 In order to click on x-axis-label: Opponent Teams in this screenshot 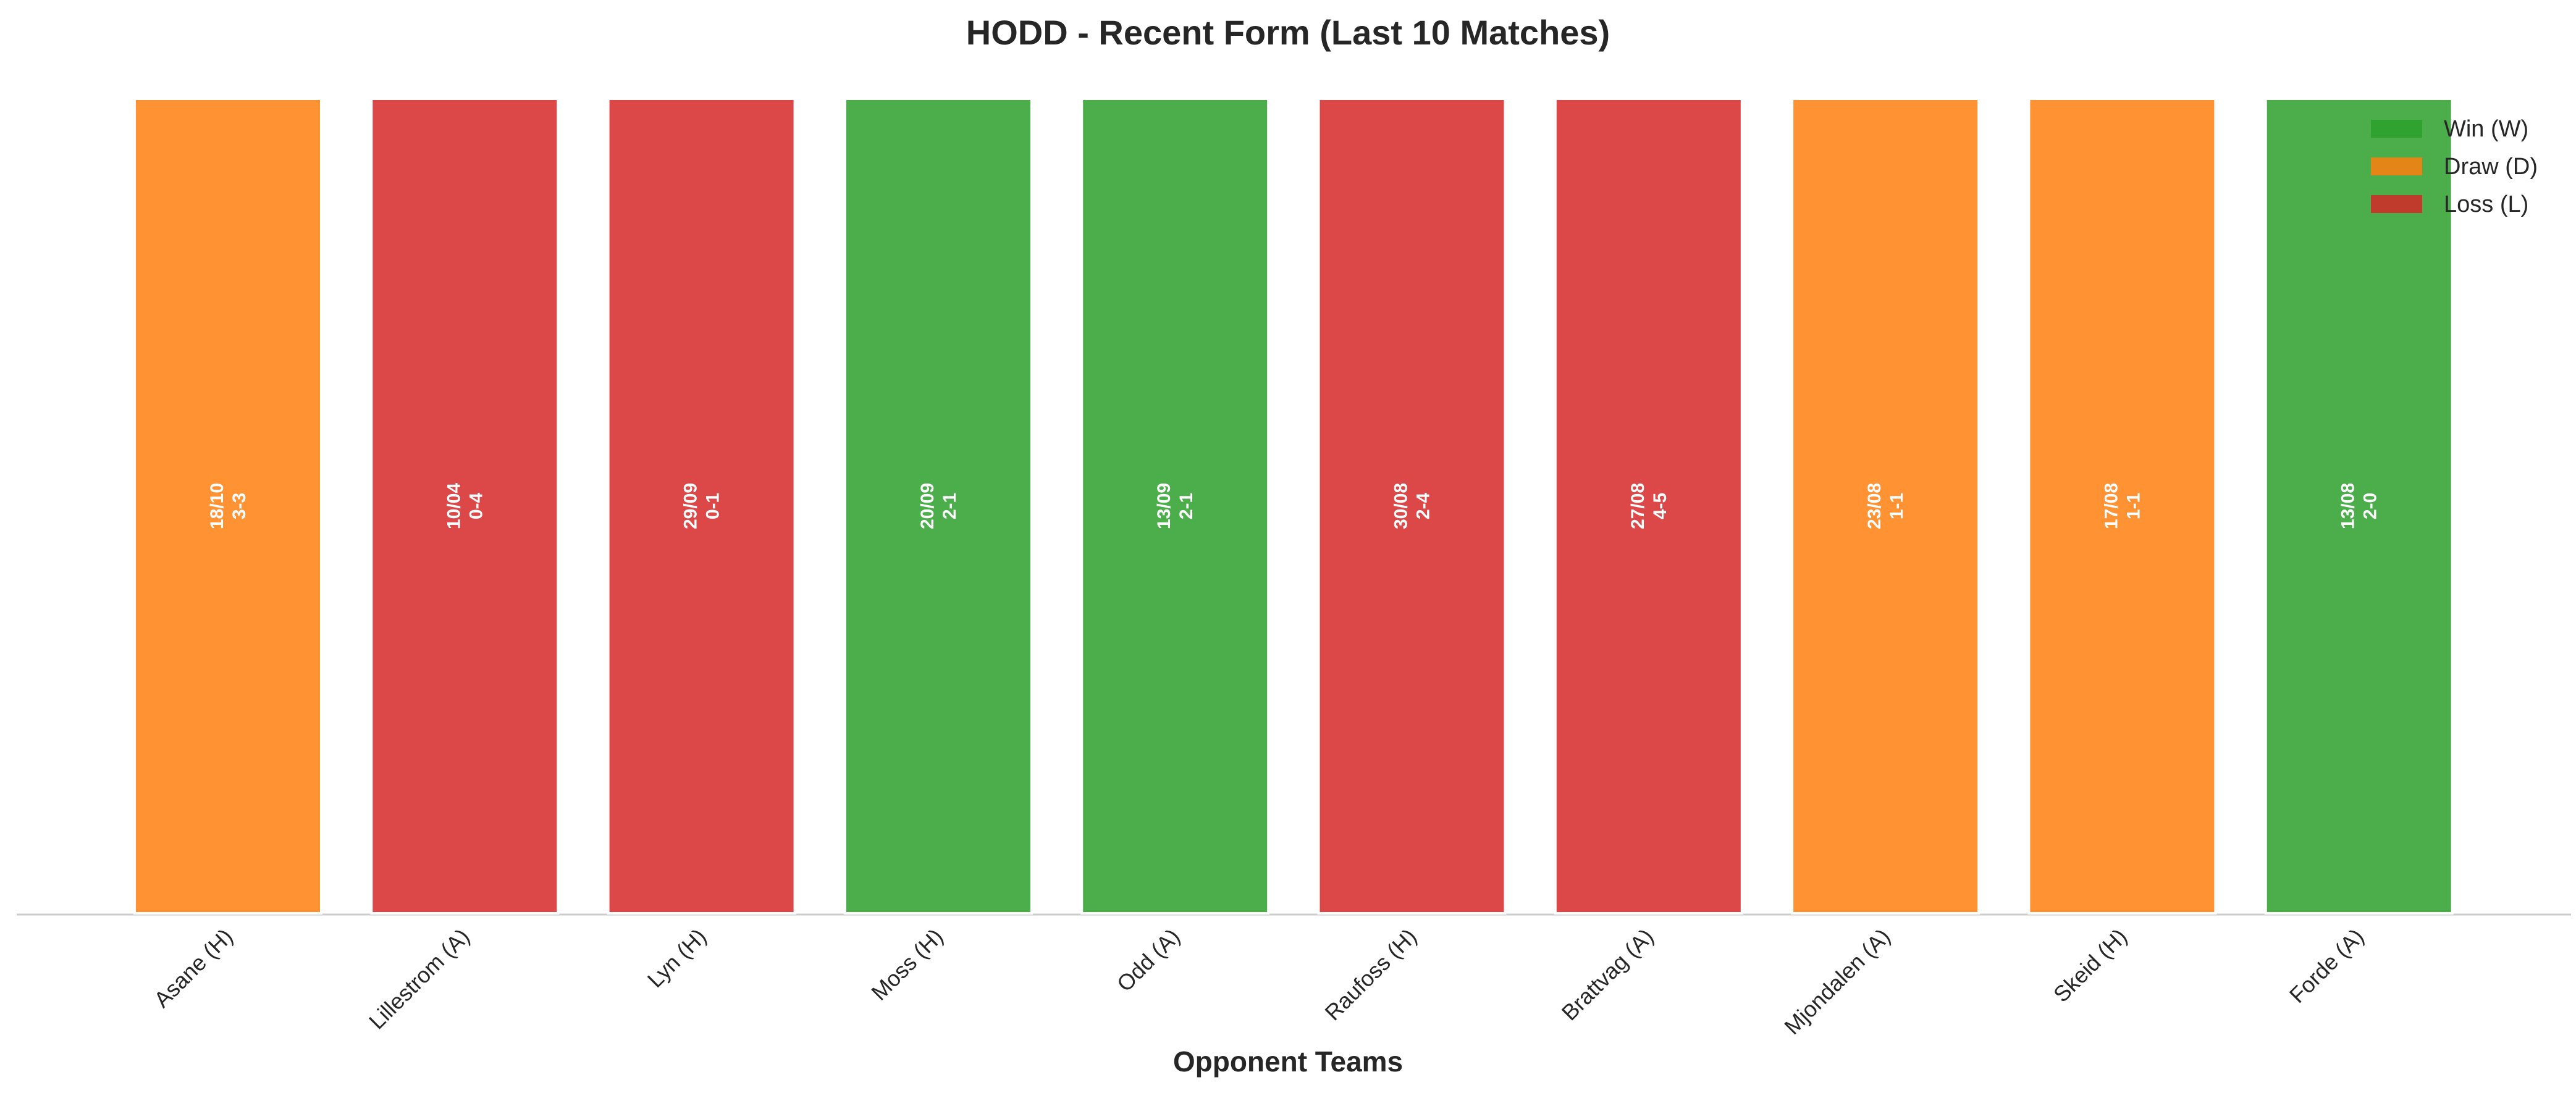, I will do `click(1288, 1061)`.